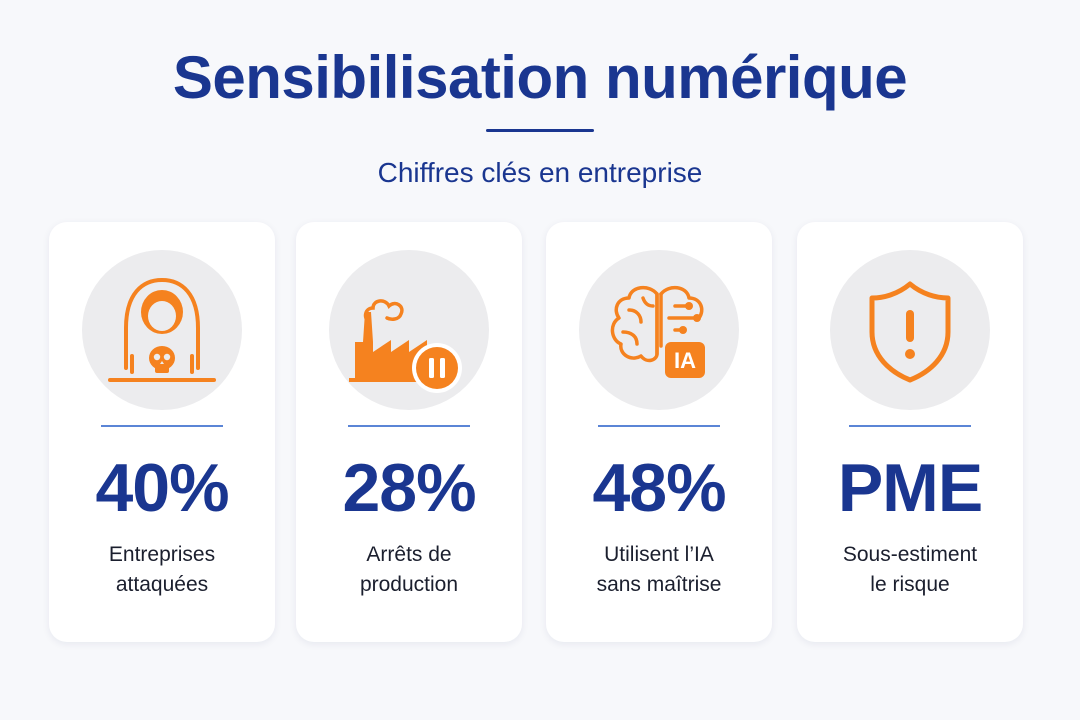 This screenshot has width=1080, height=720. Describe the element at coordinates (162, 432) in the screenshot. I see `stat-card-attacks: 40% Entreprises attaquées` at that location.